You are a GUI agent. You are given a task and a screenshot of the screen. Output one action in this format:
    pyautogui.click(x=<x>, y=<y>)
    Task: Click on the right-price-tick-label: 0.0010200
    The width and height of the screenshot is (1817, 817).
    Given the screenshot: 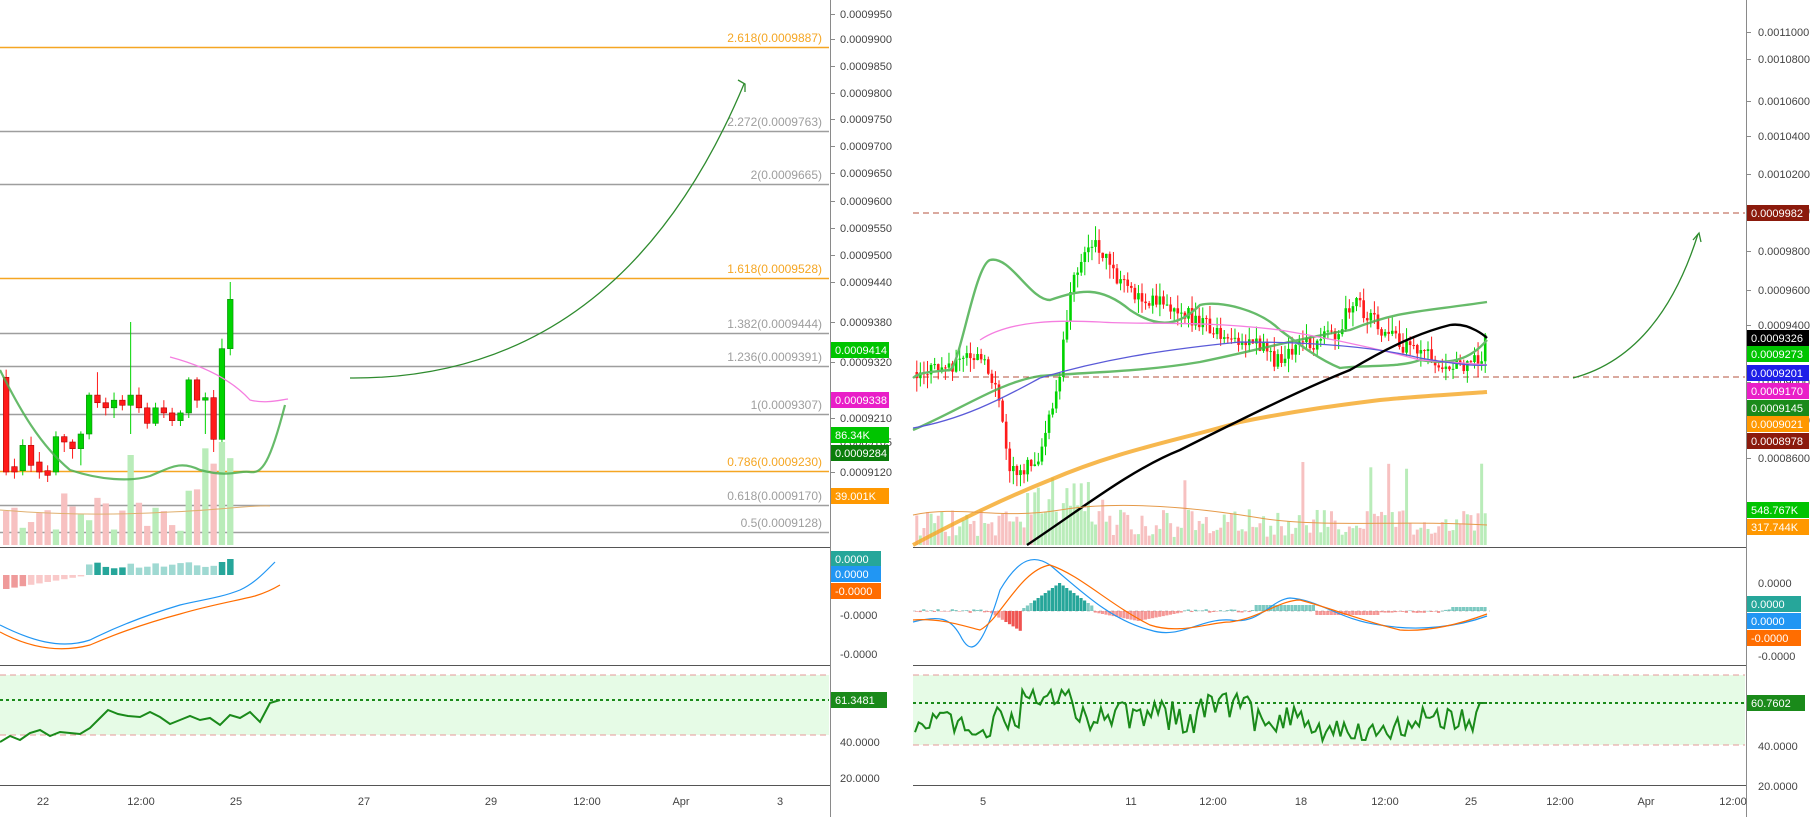 What is the action you would take?
    pyautogui.click(x=1784, y=175)
    